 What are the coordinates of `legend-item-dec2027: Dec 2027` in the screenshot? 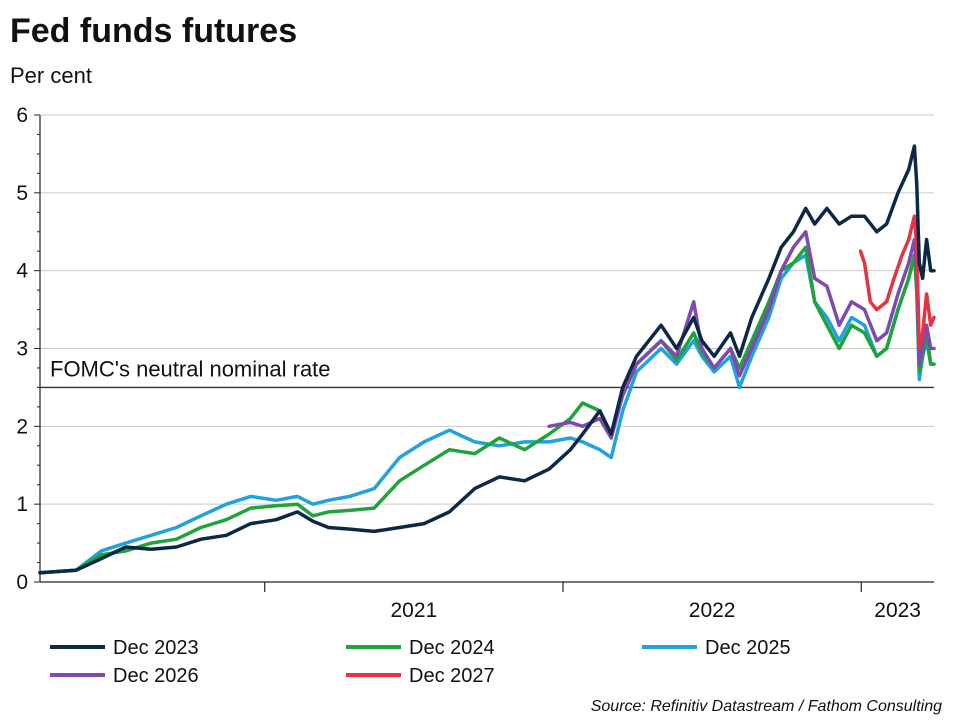 It's located at (420, 676).